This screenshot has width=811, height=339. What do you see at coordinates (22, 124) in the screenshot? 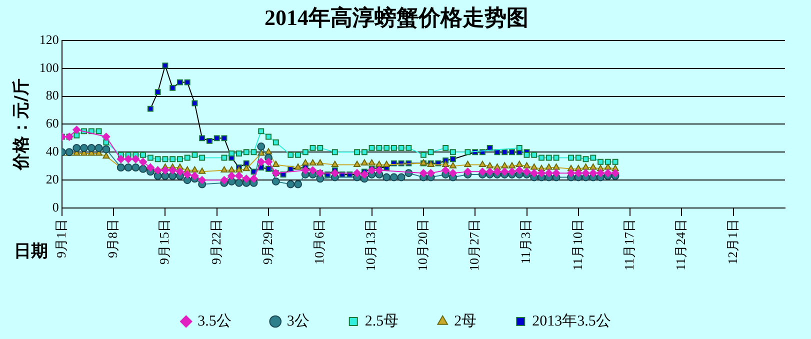
I see `y-axis-title: 价格：元/斤` at bounding box center [22, 124].